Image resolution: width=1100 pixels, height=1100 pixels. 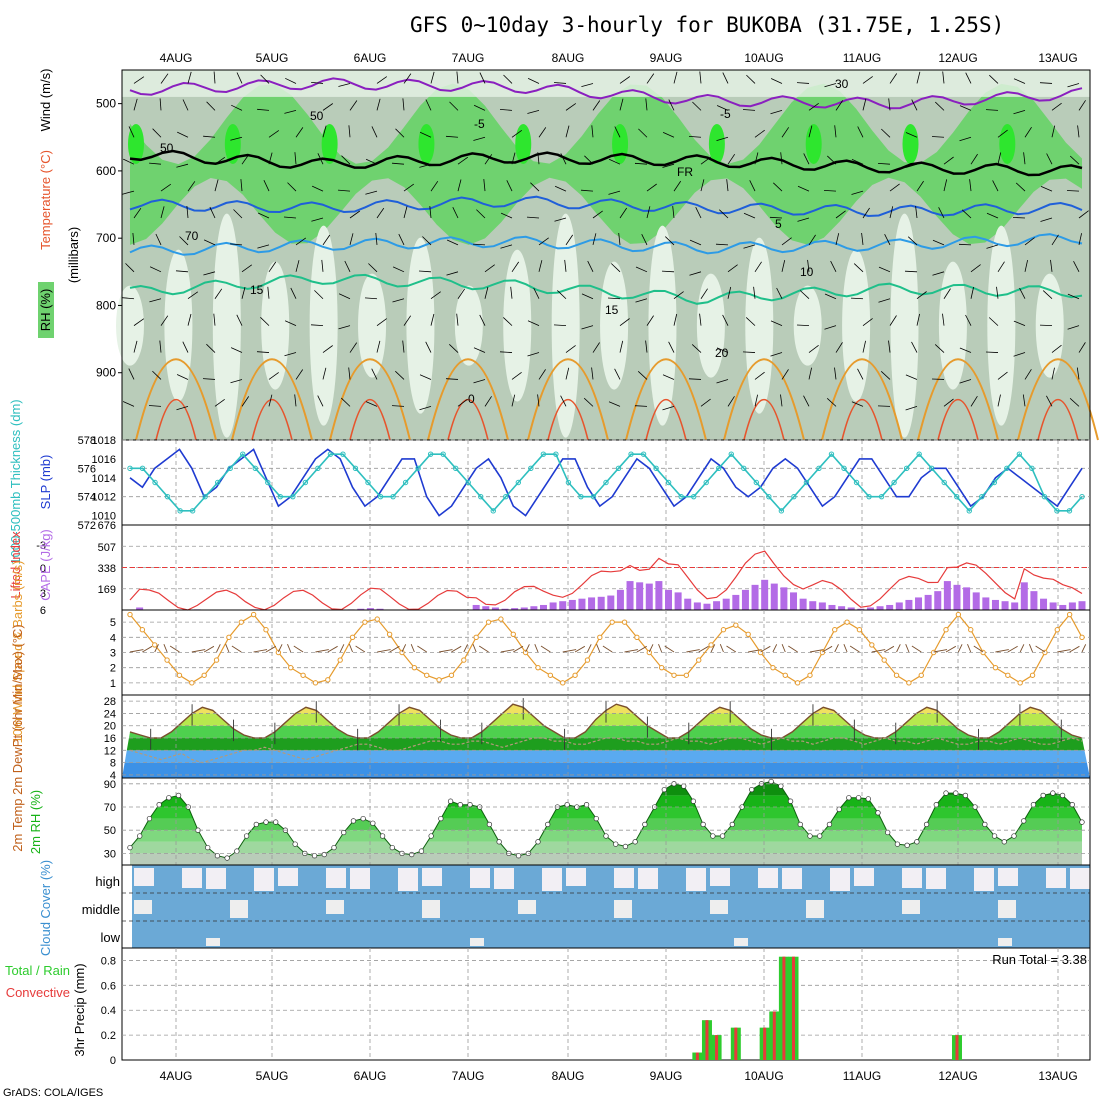 What do you see at coordinates (370, 58) in the screenshot?
I see `day-label-top-2: 6AUG` at bounding box center [370, 58].